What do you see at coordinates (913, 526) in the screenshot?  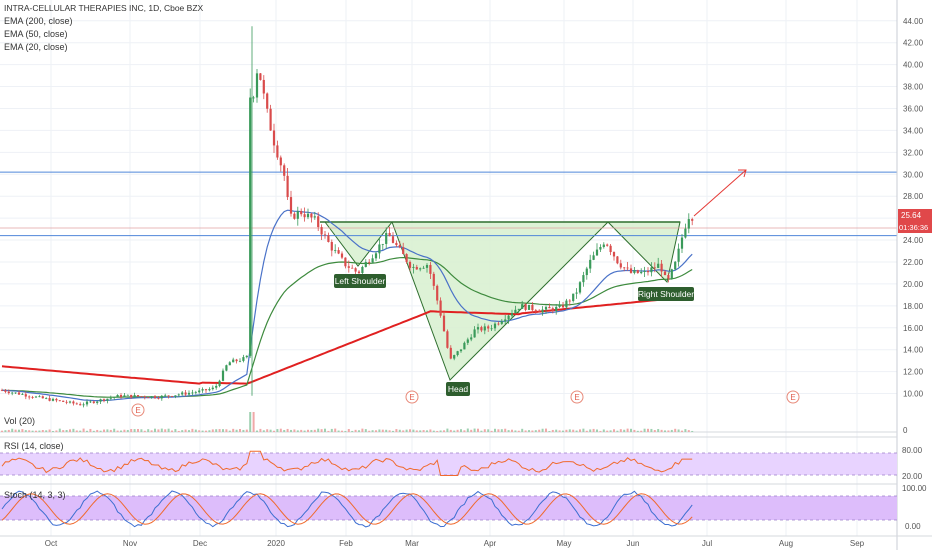 I see `stoch-tick-0: 0.00` at bounding box center [913, 526].